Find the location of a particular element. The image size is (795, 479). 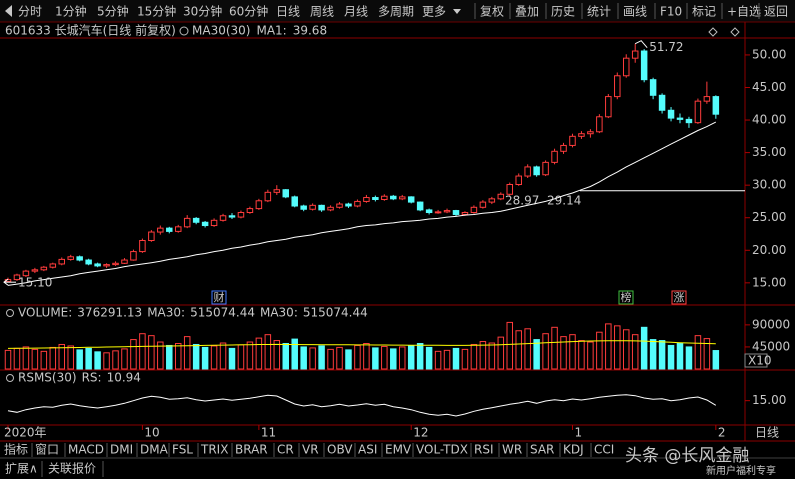

indicator-tab: MACD is located at coordinates (86, 450).